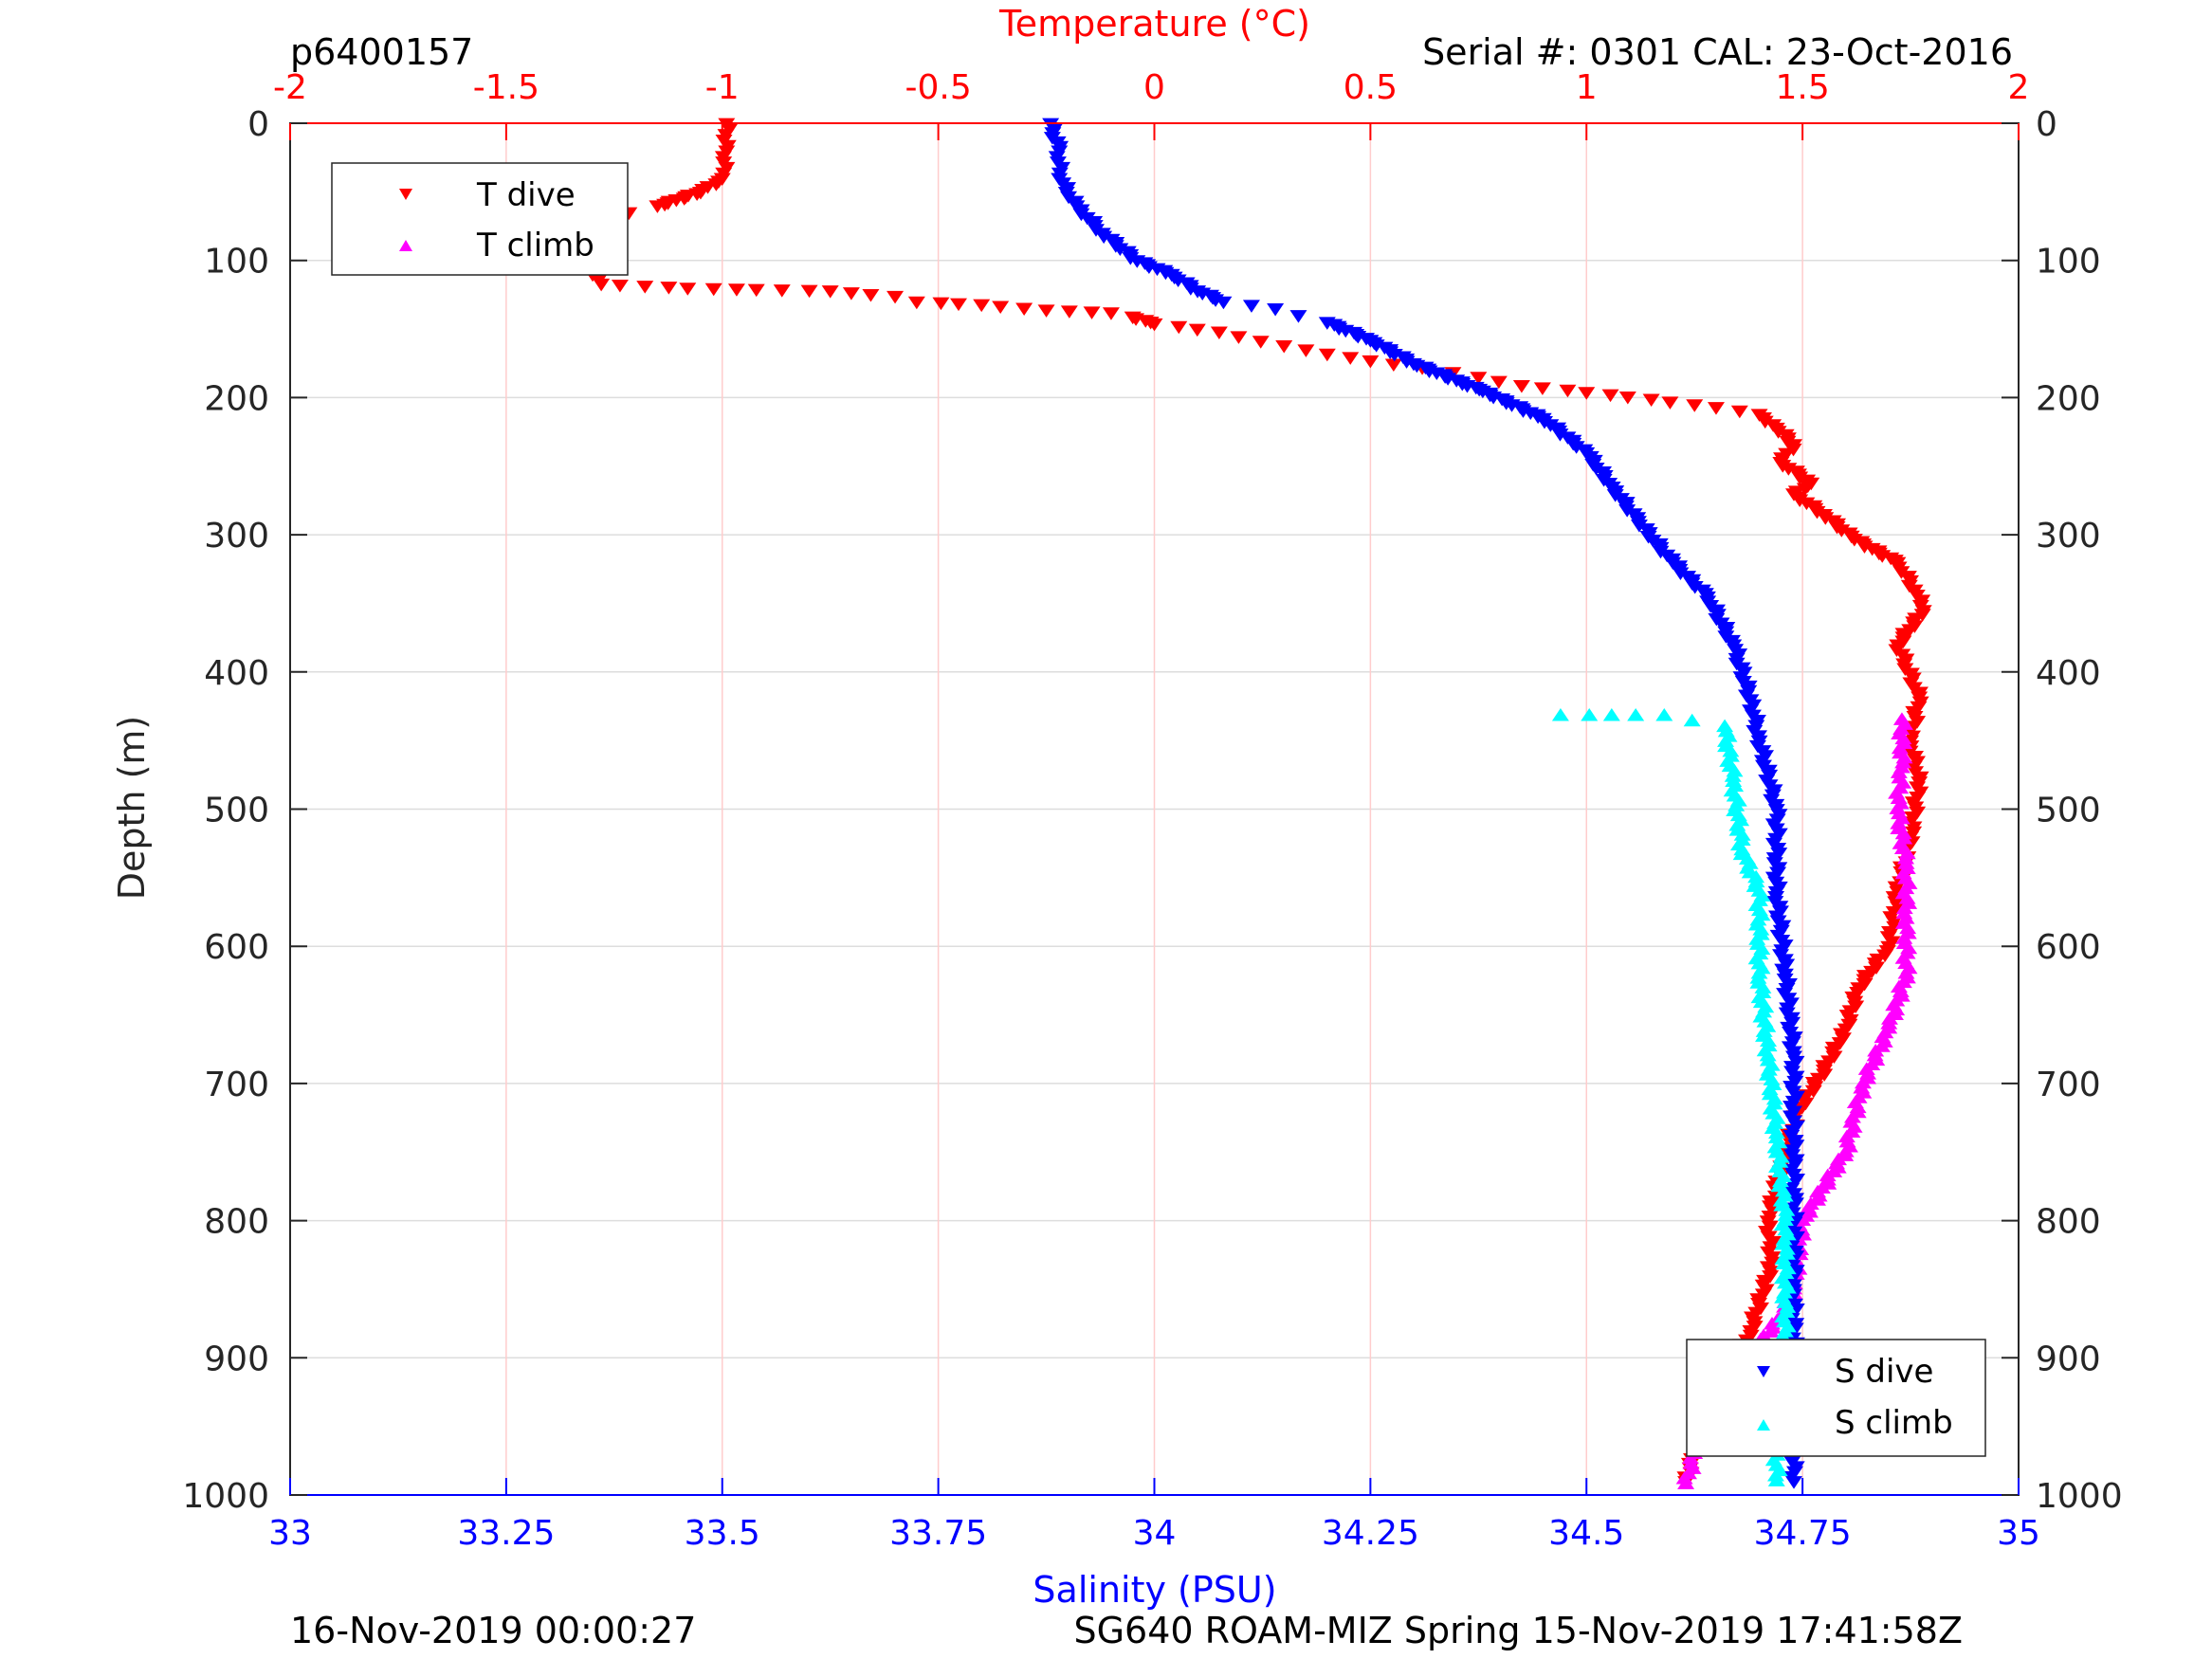 This screenshot has width=2212, height=1659. Describe the element at coordinates (236, 673) in the screenshot. I see `depth-tick-label-left: 400` at that location.